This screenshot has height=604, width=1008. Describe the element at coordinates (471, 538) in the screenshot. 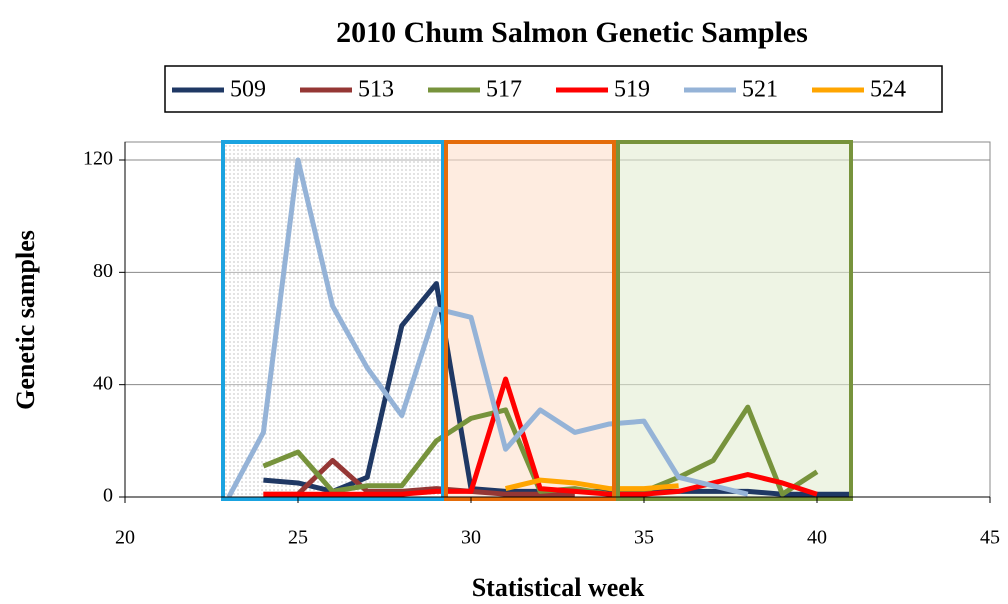

I see `x-tick-label: 30` at that location.